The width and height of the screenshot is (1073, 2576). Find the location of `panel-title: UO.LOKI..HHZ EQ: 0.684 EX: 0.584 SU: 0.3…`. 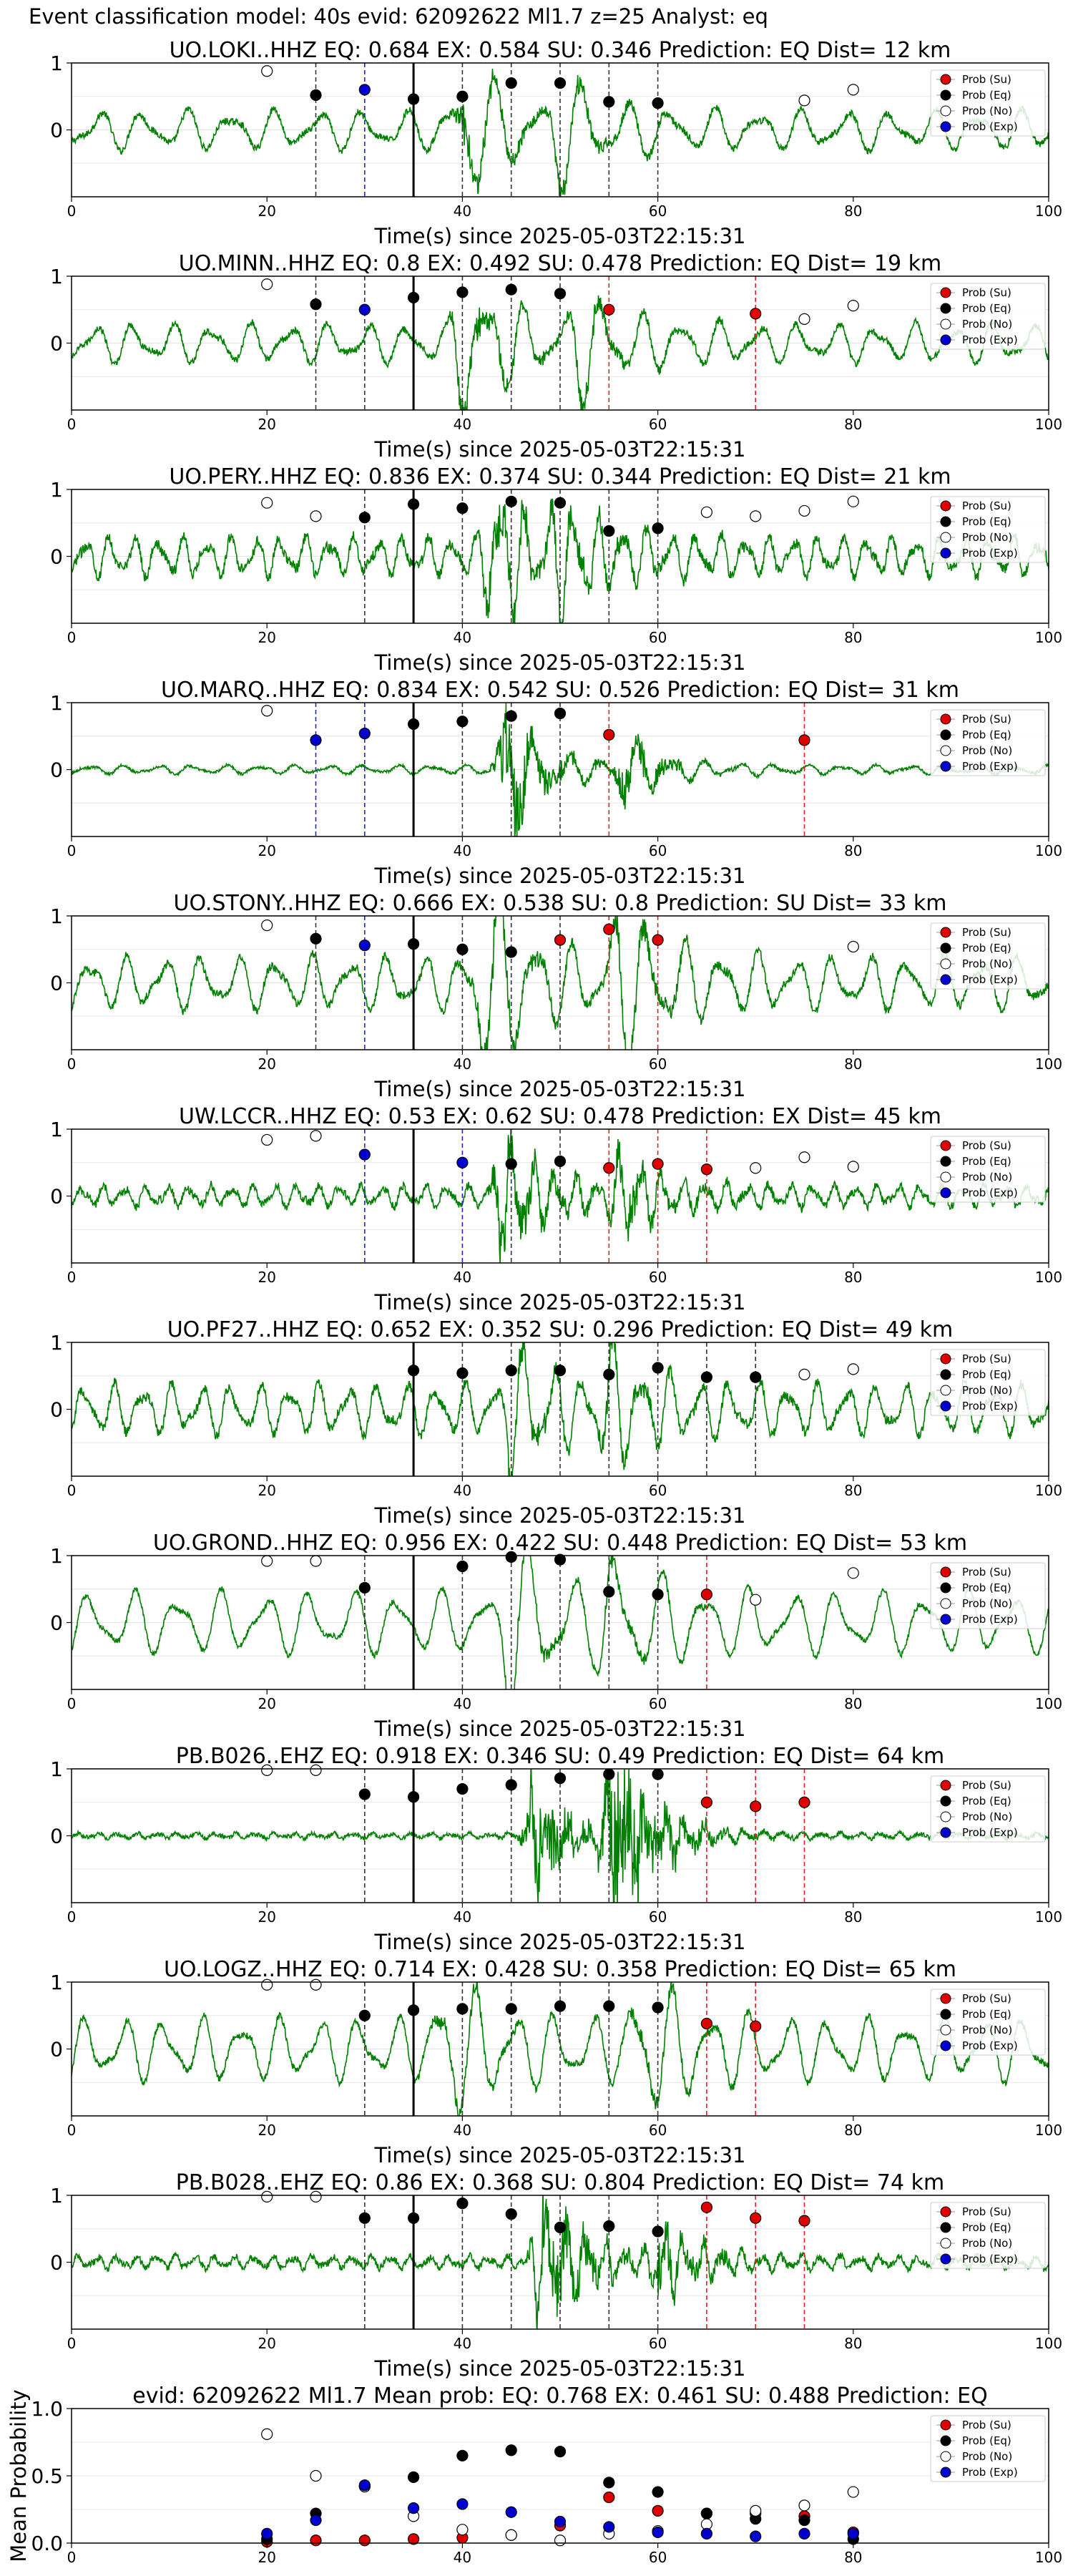

panel-title: UO.LOKI..HHZ EQ: 0.684 EX: 0.584 SU: 0.3… is located at coordinates (560, 50).